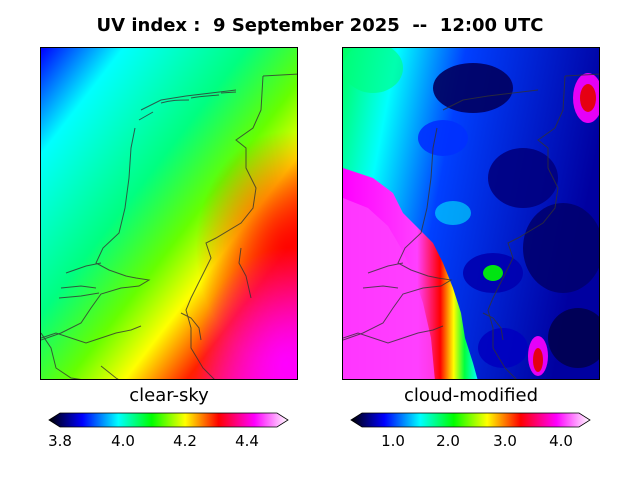 This screenshot has width=640, height=480. Describe the element at coordinates (448, 441) in the screenshot. I see `tick-label: 2.0` at that location.